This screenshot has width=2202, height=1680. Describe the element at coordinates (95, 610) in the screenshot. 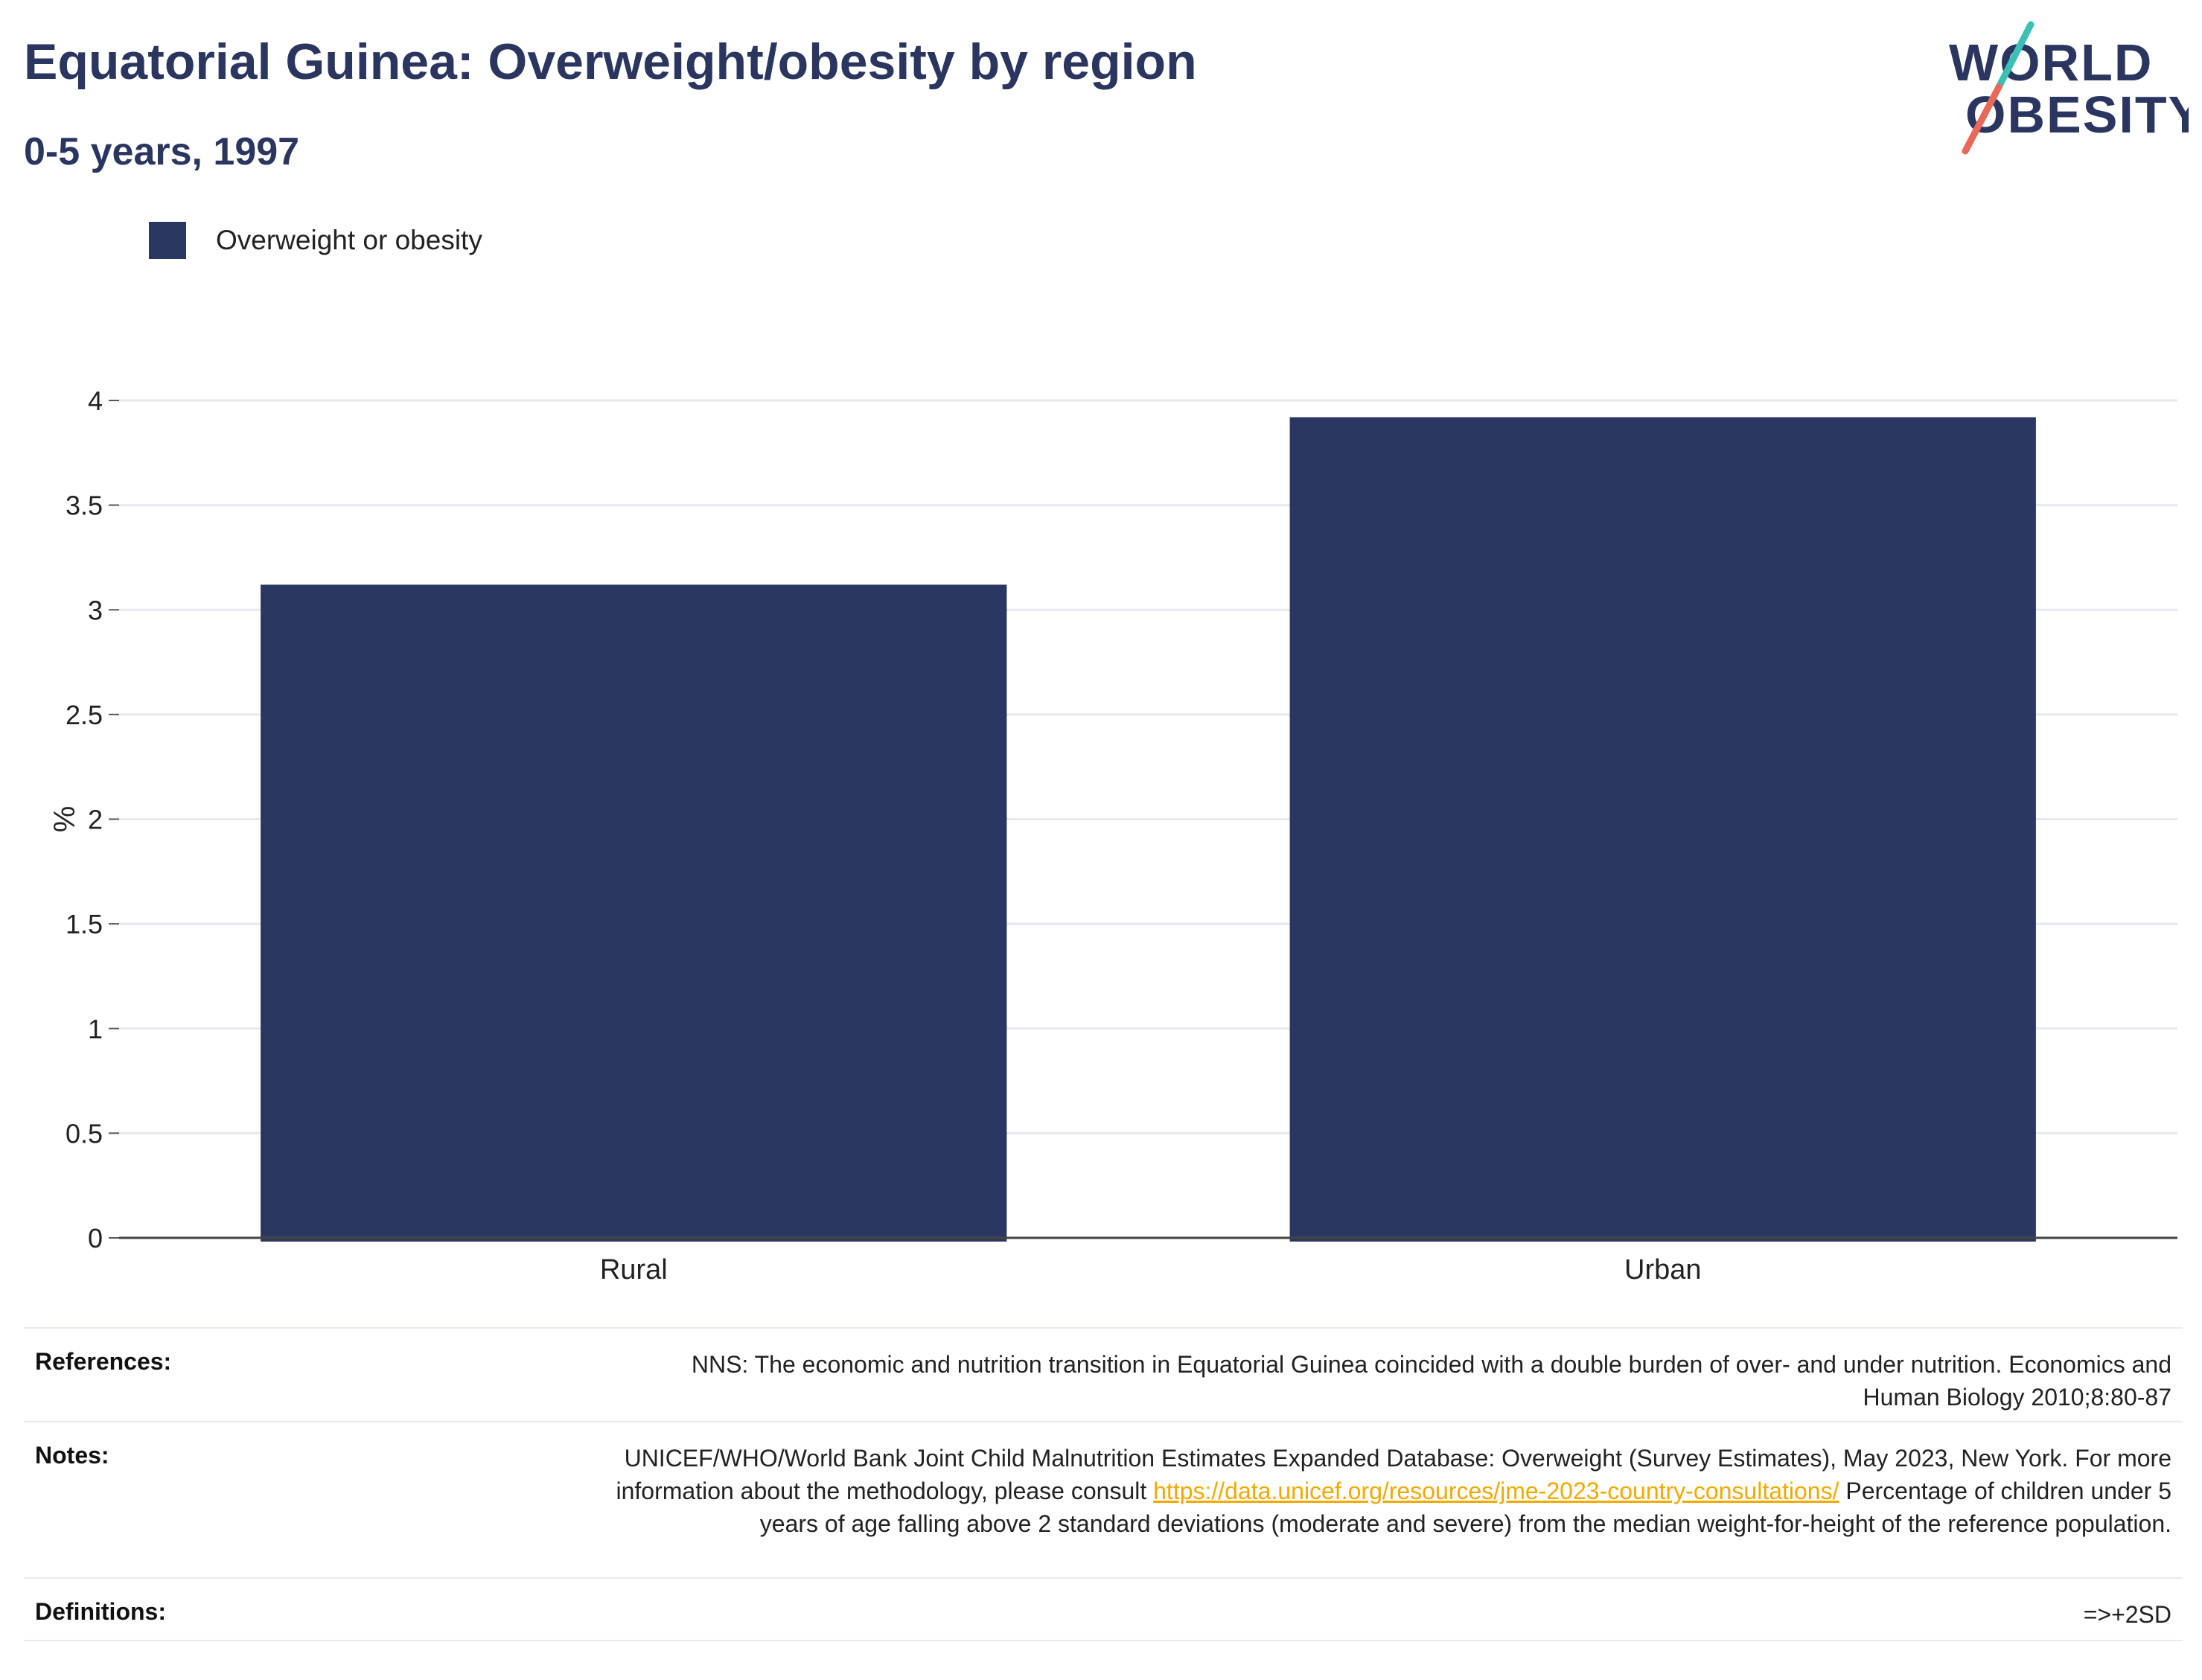

I see `y-tick-label: 3` at that location.